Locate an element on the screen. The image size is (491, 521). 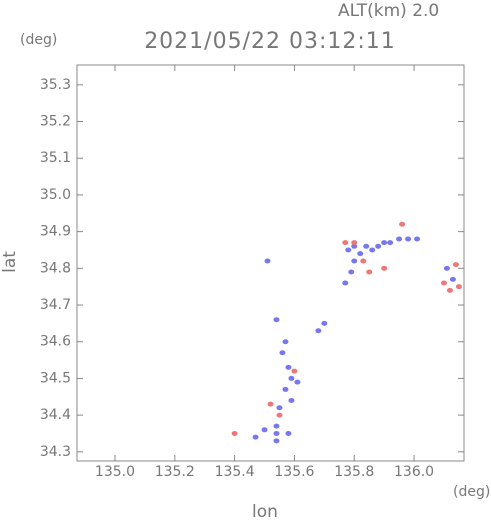
y-tick-label: 34.3 is located at coordinates (55, 452).